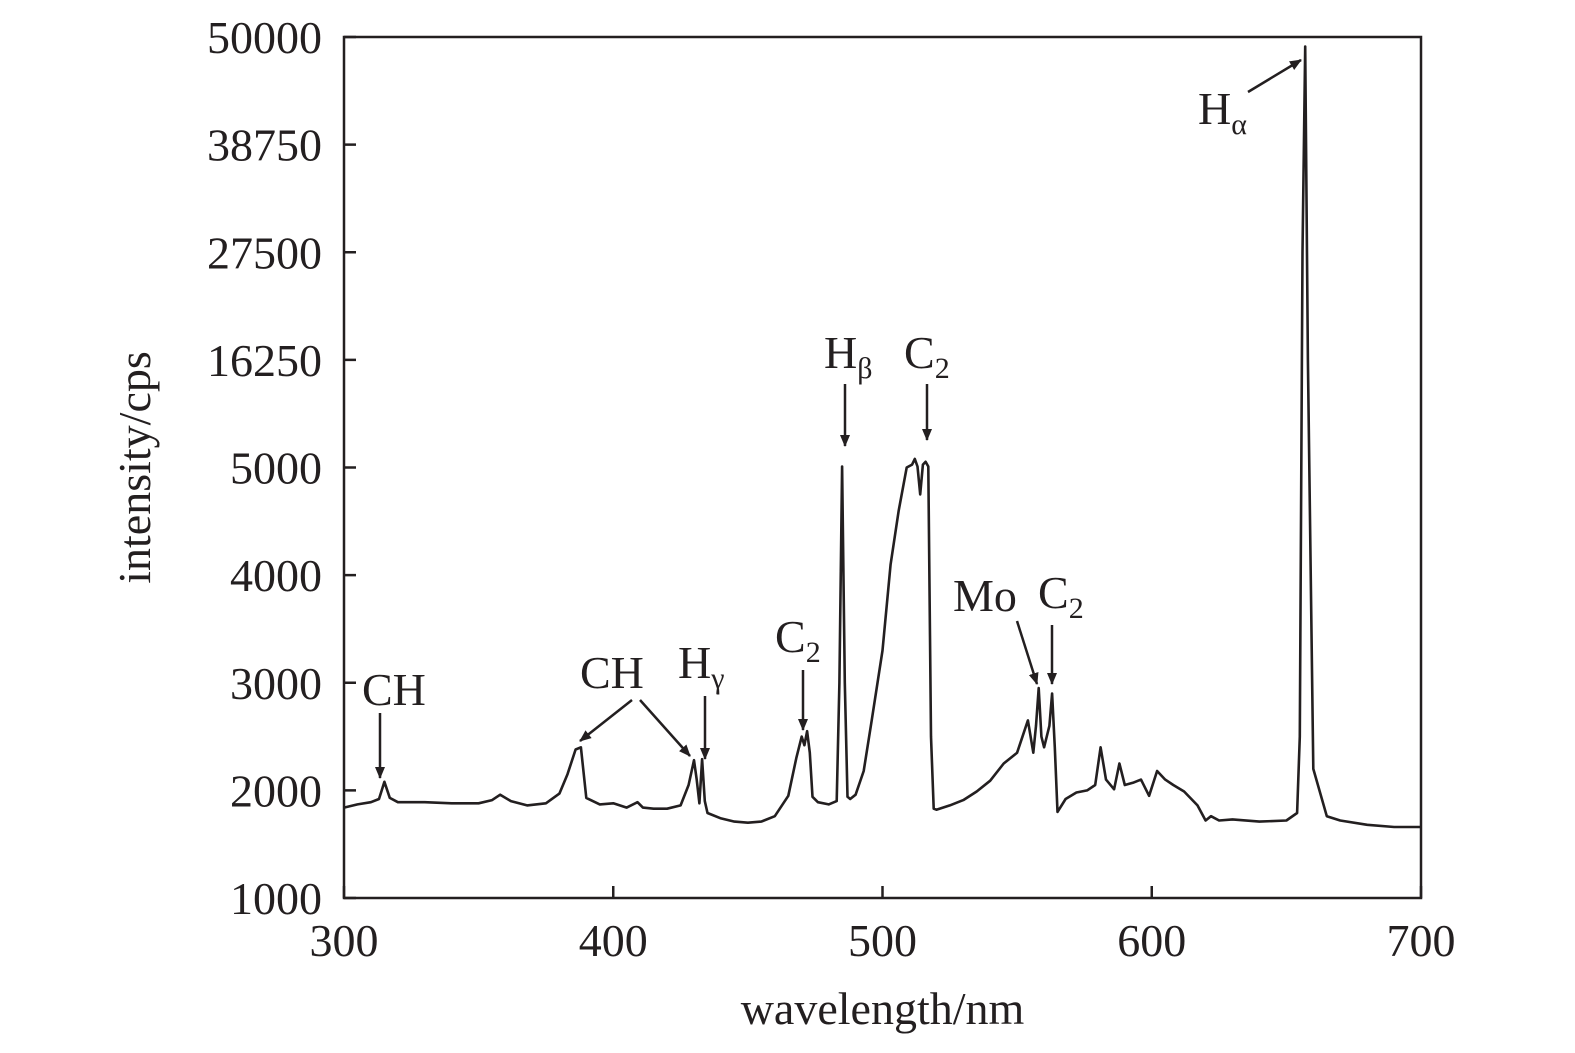  I want to click on y-tick-label: 4000, so click(276, 575).